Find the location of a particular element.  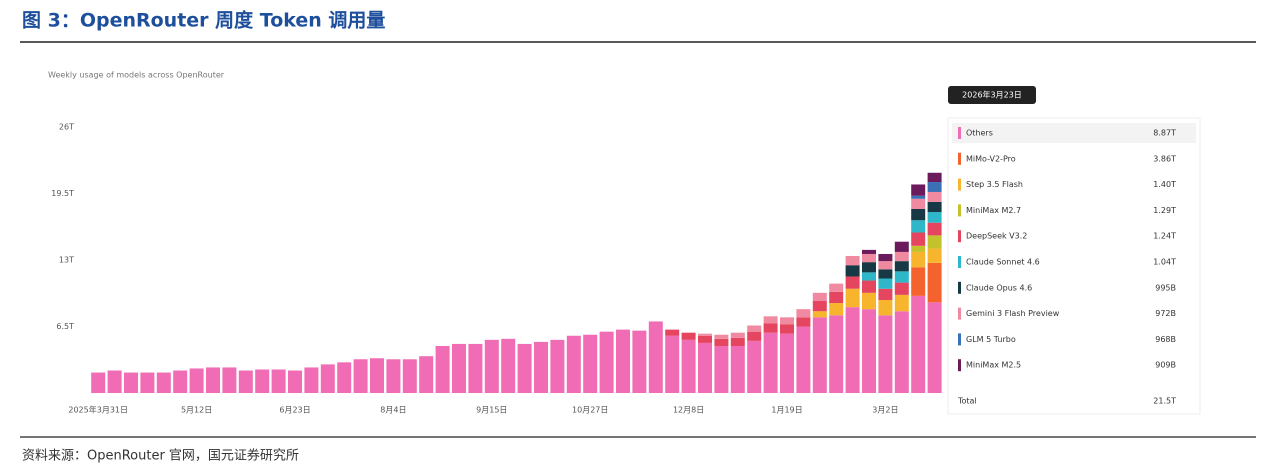

x-tick-label: 9月15日 is located at coordinates (491, 410).